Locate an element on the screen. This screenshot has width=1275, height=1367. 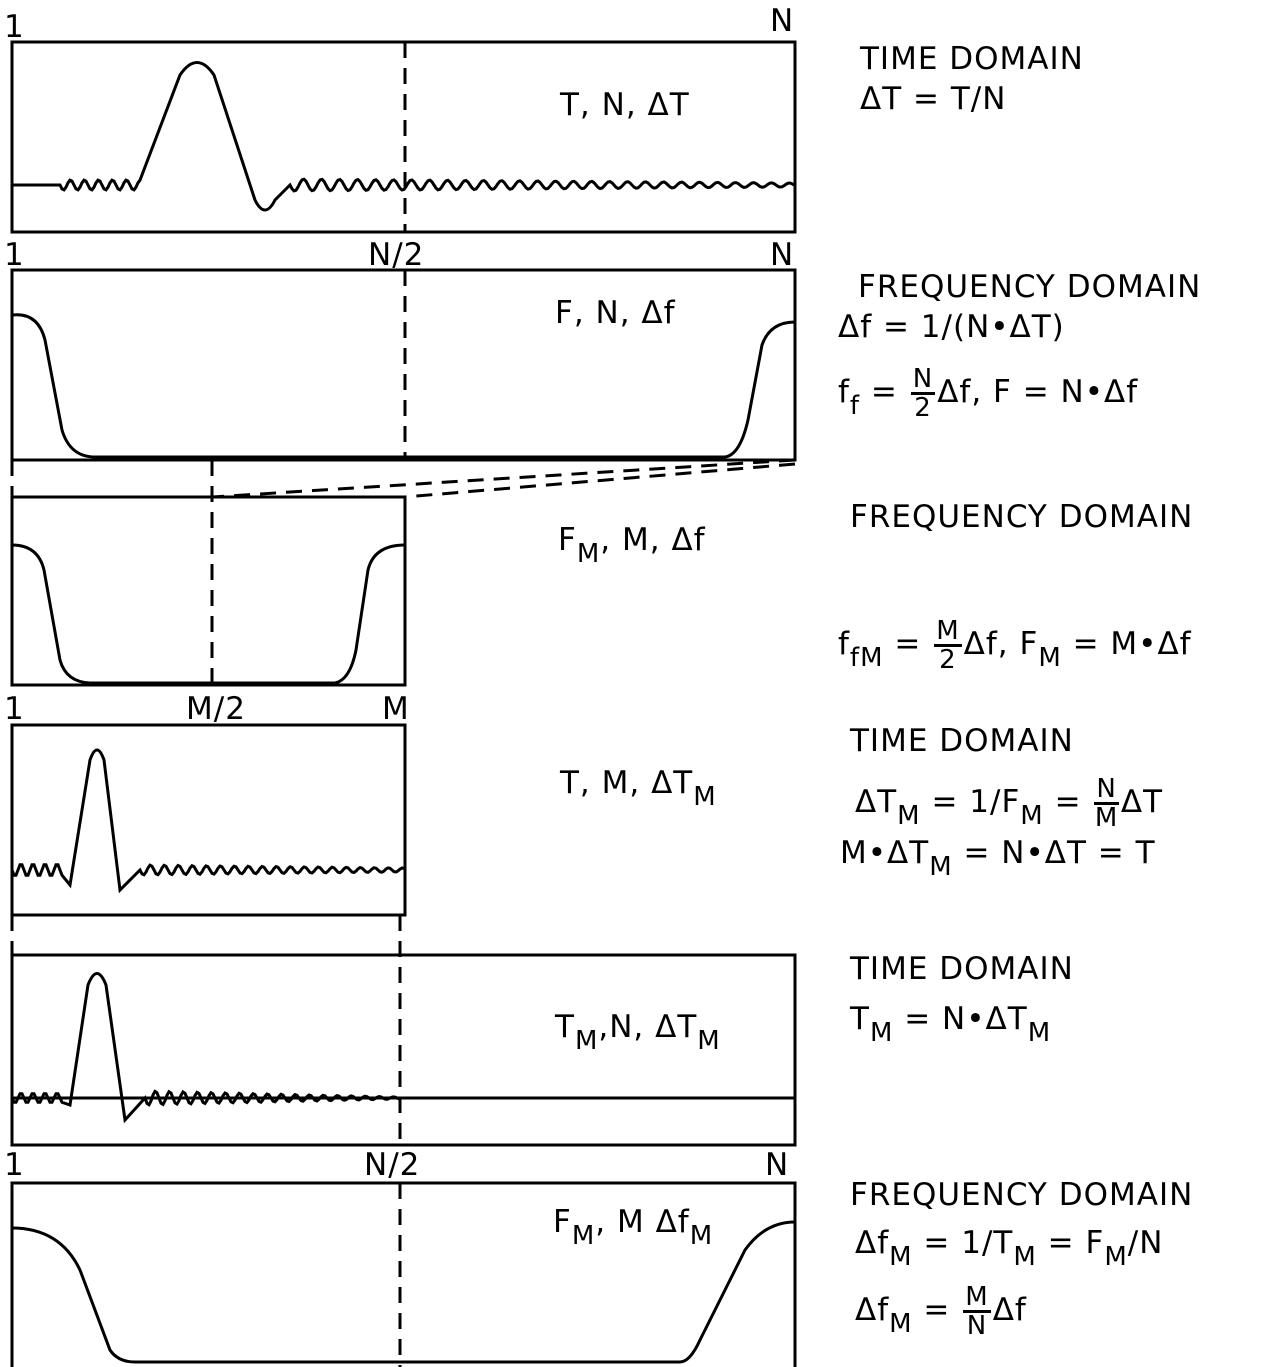
text-run: ΔT = T/N is located at coordinates (933, 99).